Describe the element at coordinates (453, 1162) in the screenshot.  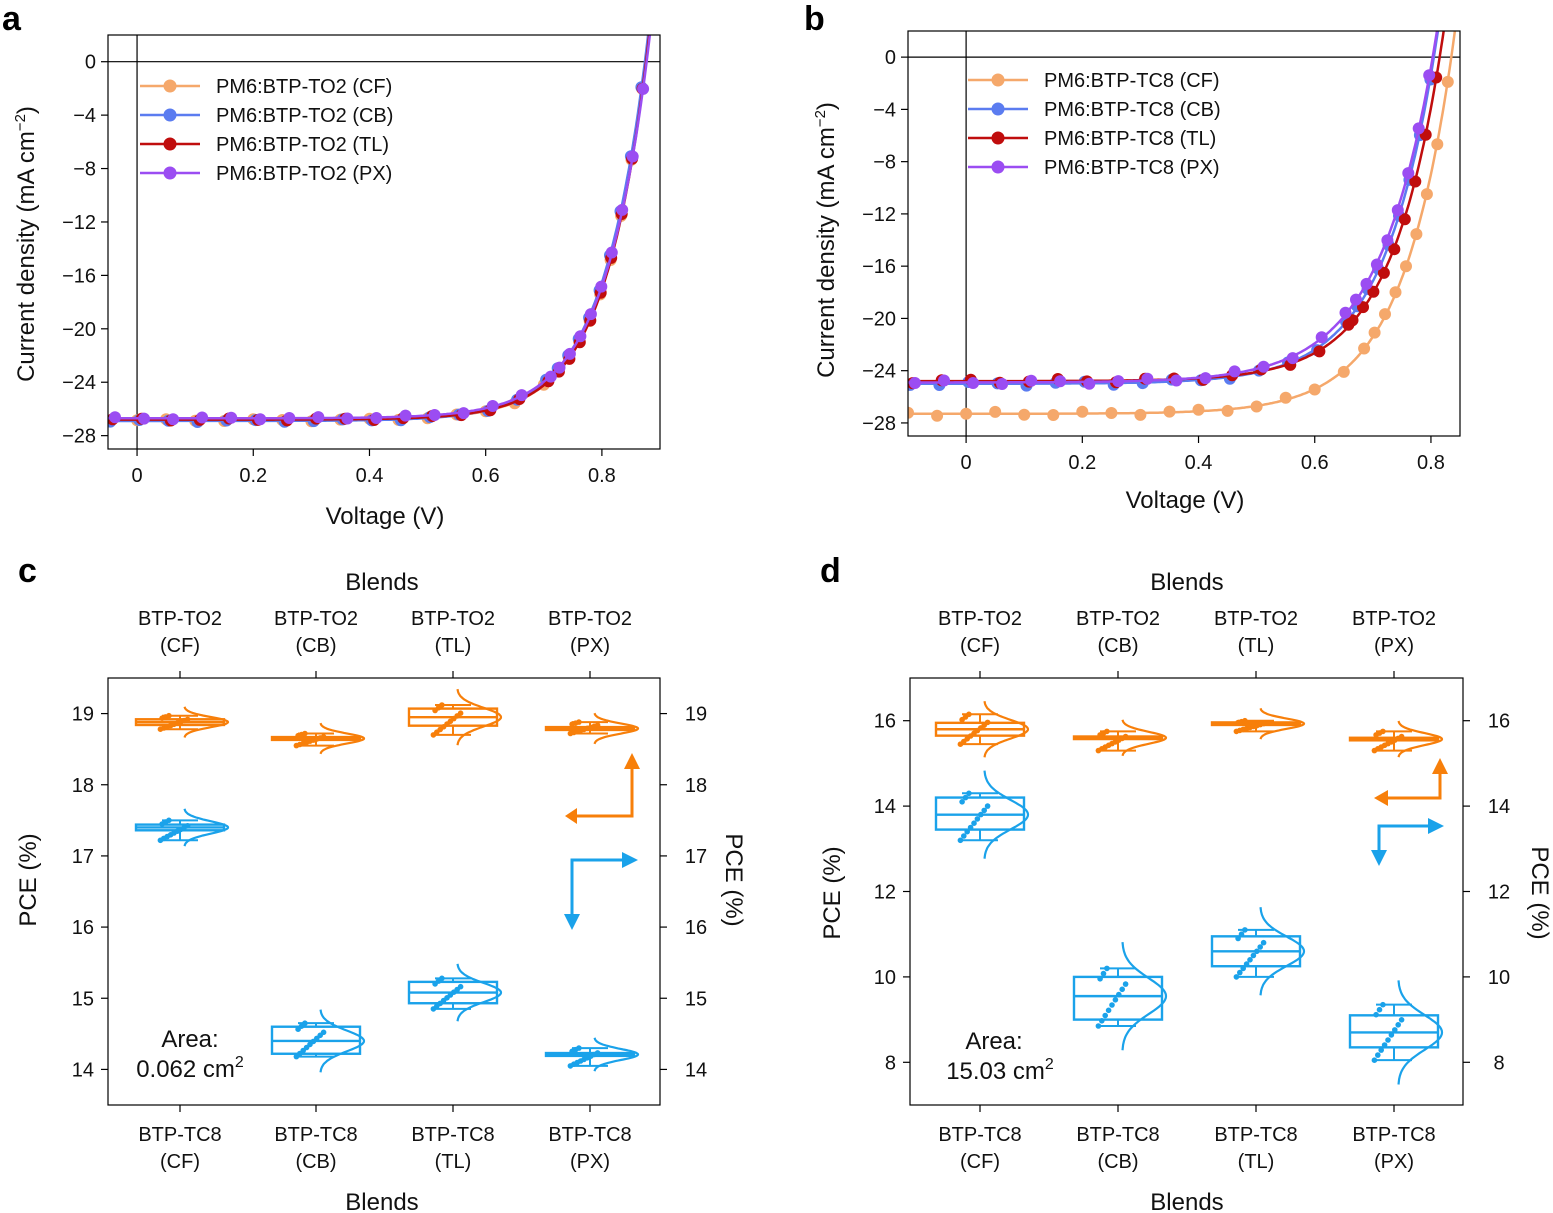
I see `c-bottom-category-solvent: (TL)` at that location.